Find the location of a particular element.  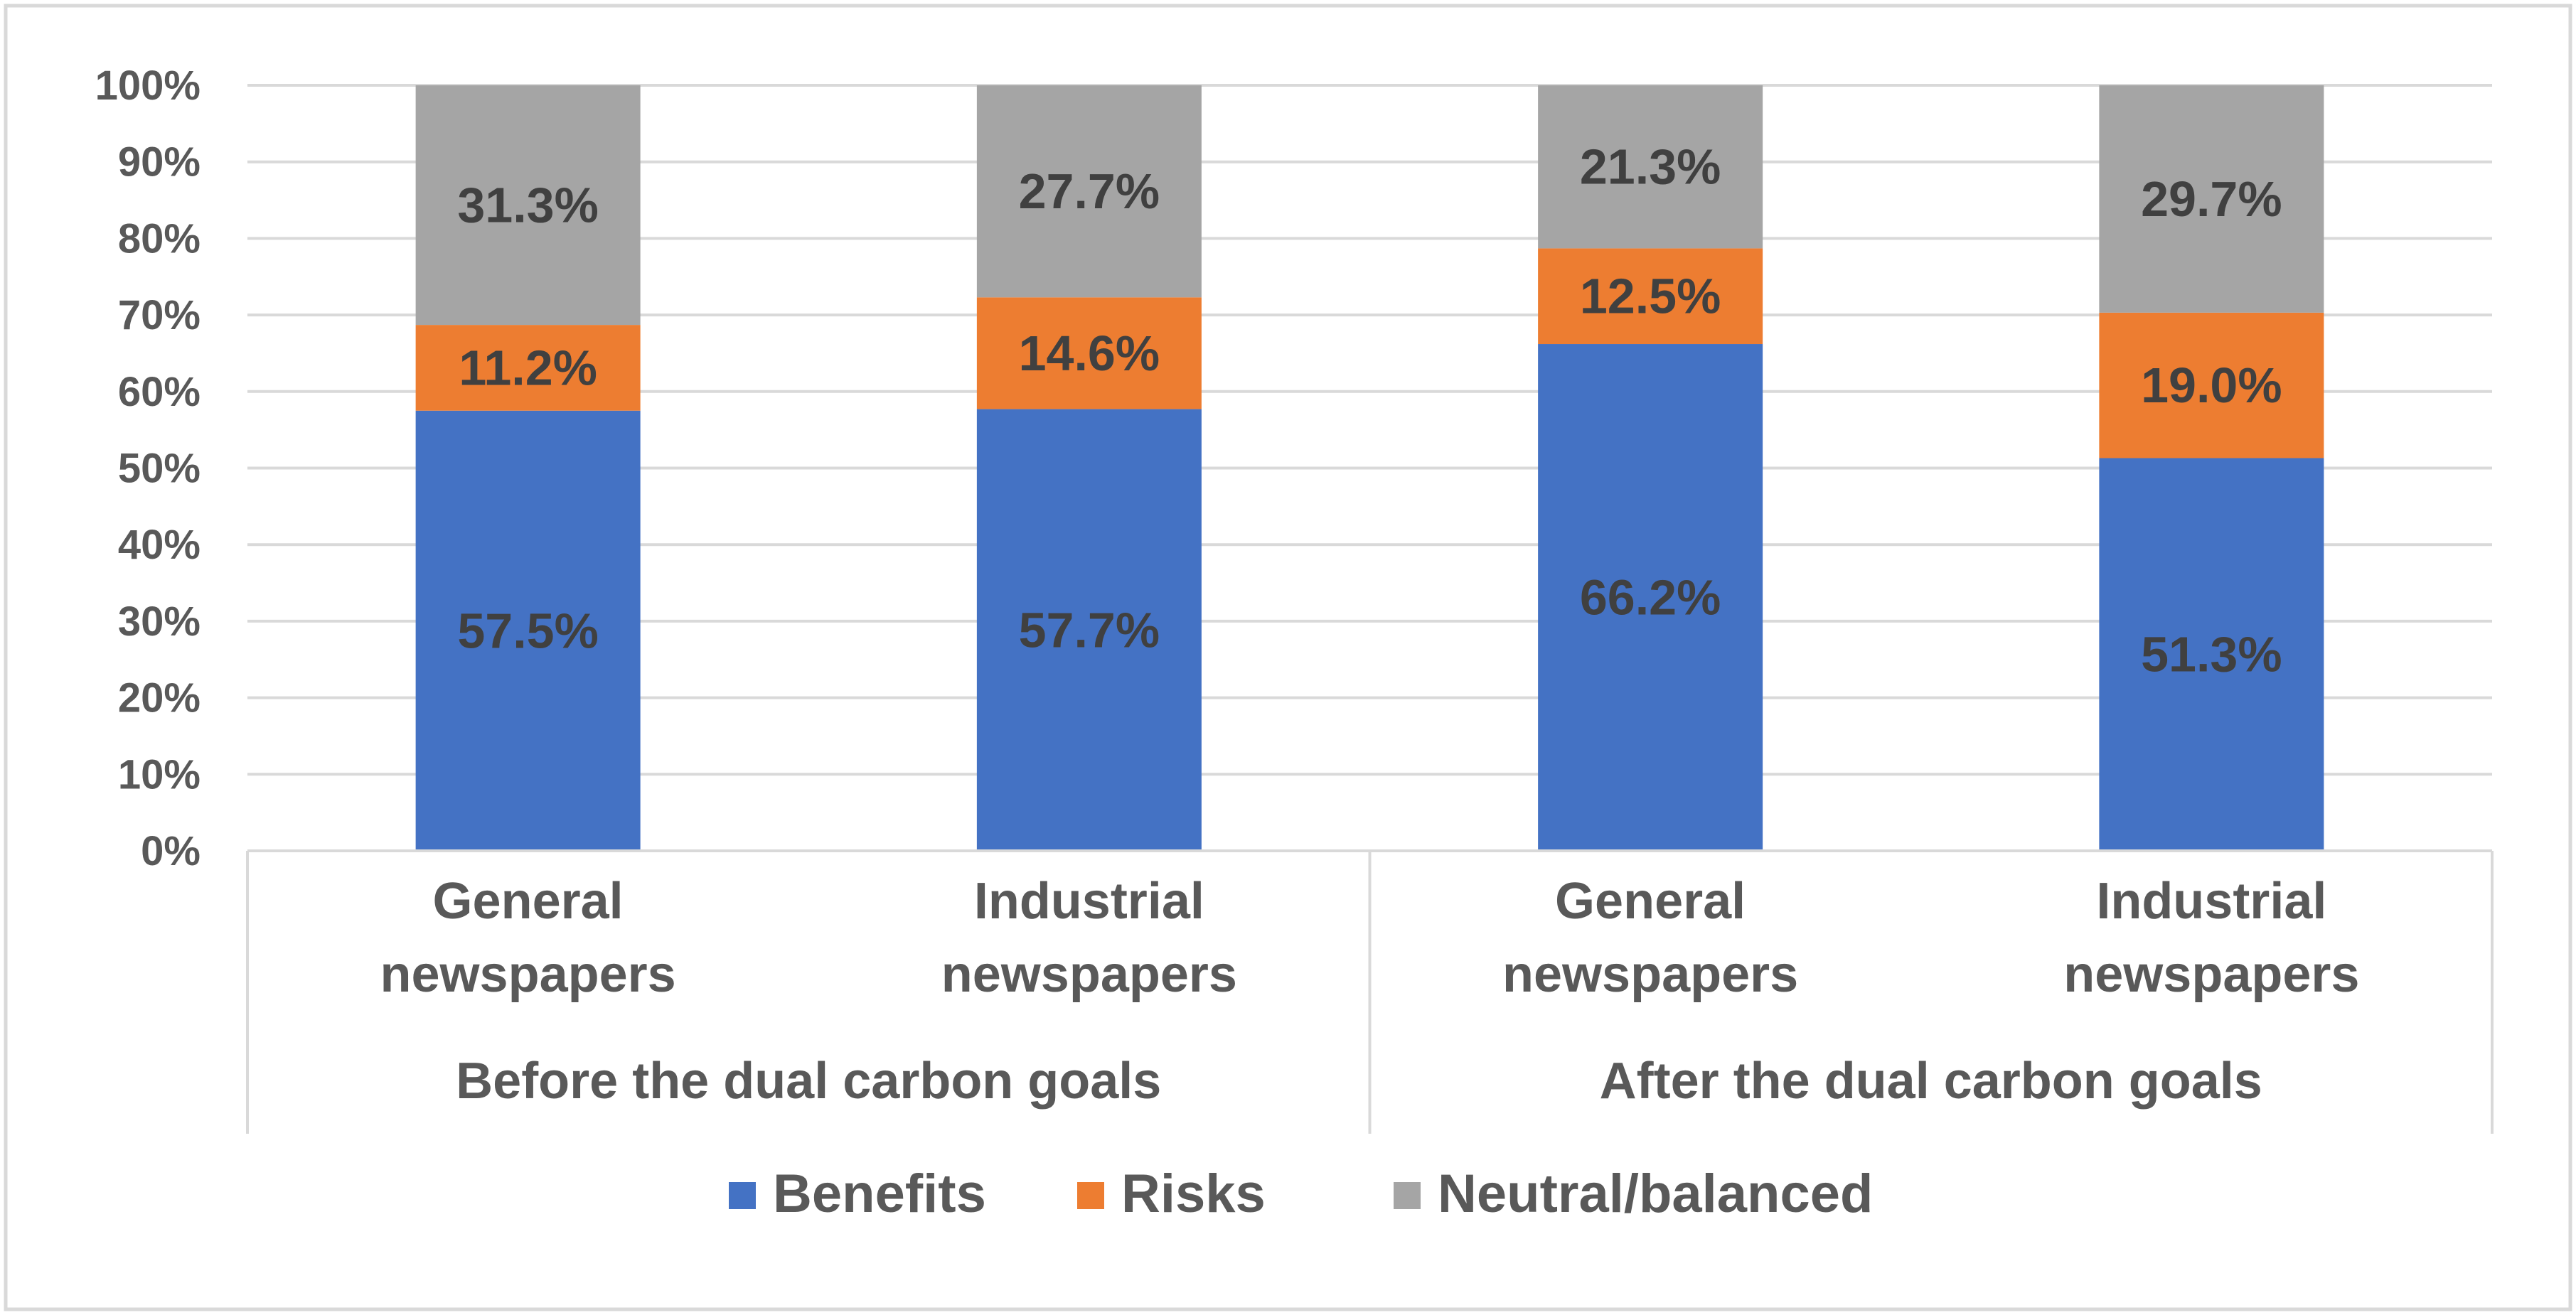

data-label: 66.2% is located at coordinates (1650, 598).